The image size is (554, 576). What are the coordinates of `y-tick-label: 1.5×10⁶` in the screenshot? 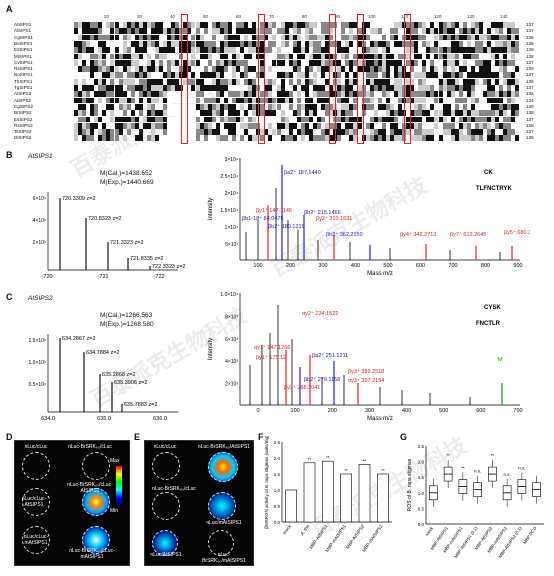 It's located at (38, 341).